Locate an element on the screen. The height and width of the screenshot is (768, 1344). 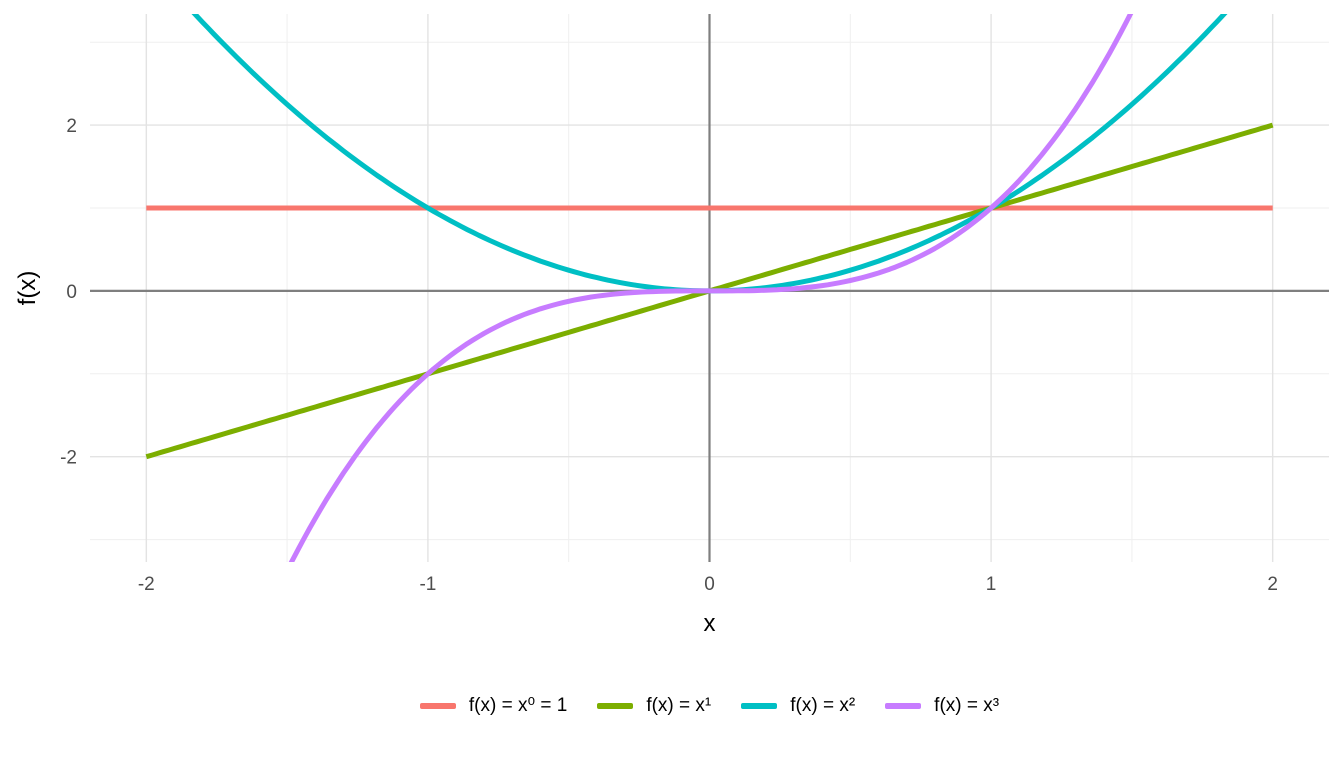
x-axis-title: x is located at coordinates (709, 623).